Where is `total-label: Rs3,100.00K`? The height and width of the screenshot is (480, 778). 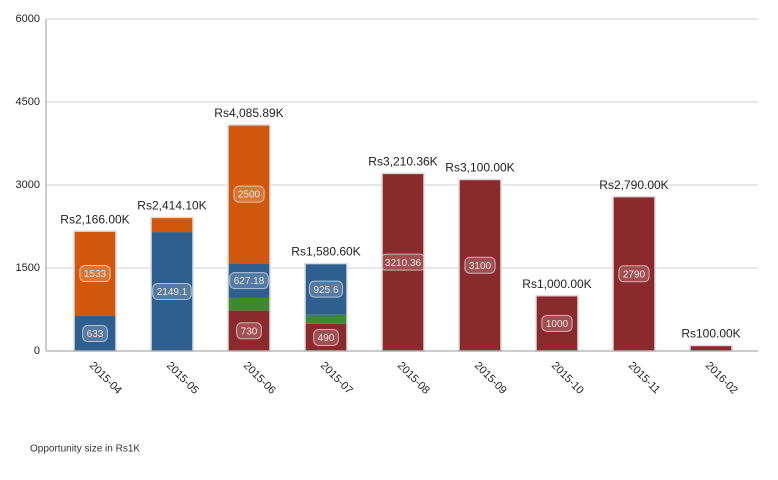 total-label: Rs3,100.00K is located at coordinates (479, 168).